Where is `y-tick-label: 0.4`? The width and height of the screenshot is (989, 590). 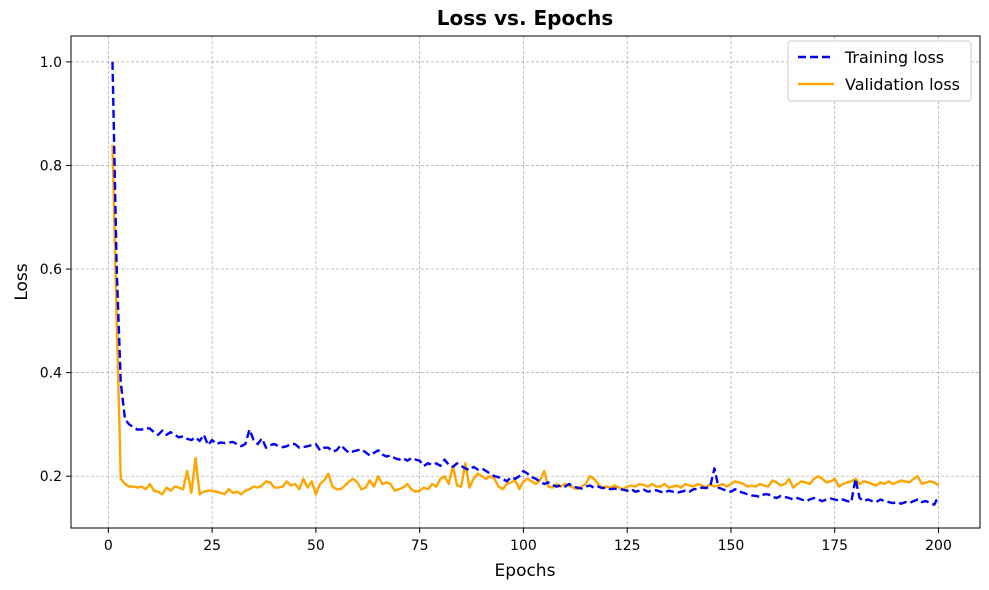
y-tick-label: 0.4 is located at coordinates (51, 374).